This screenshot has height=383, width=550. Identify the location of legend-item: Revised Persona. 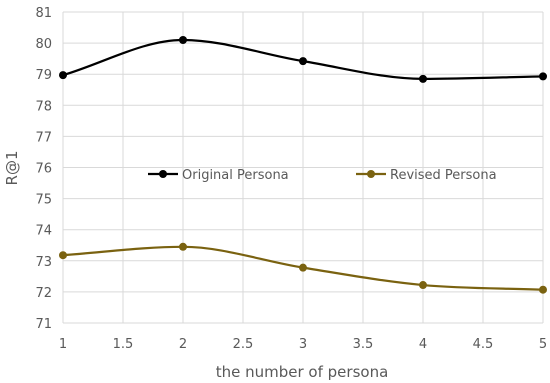
(426, 175).